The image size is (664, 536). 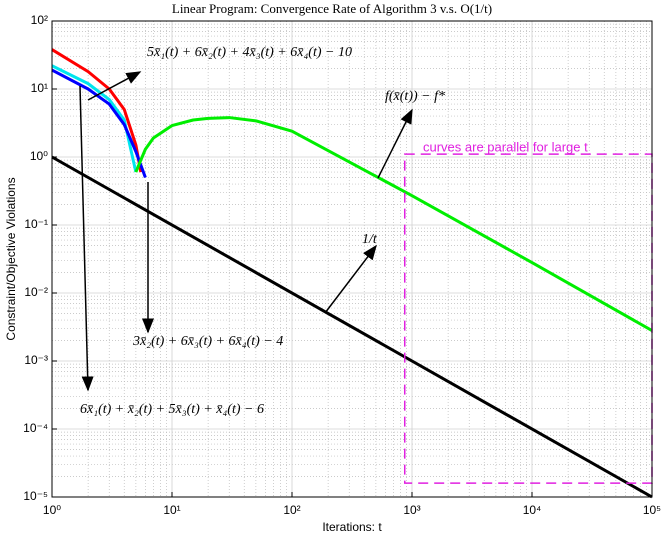 What do you see at coordinates (52, 510) in the screenshot?
I see `x-tick-label: 10⁰` at bounding box center [52, 510].